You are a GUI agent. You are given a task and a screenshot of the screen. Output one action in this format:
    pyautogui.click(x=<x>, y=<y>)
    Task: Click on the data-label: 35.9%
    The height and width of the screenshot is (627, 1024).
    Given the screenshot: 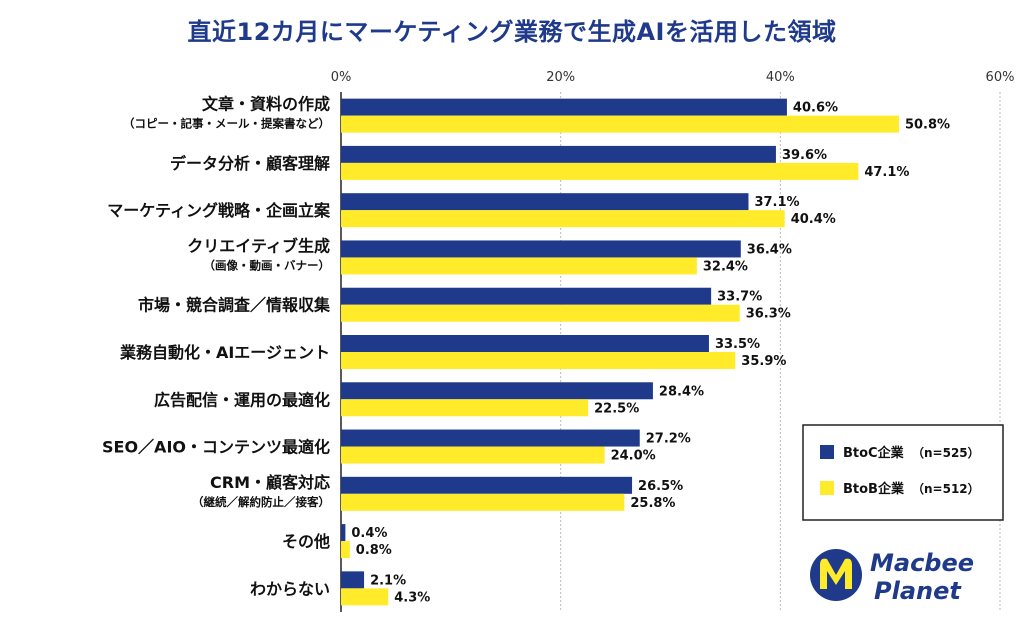 What is the action you would take?
    pyautogui.click(x=763, y=361)
    